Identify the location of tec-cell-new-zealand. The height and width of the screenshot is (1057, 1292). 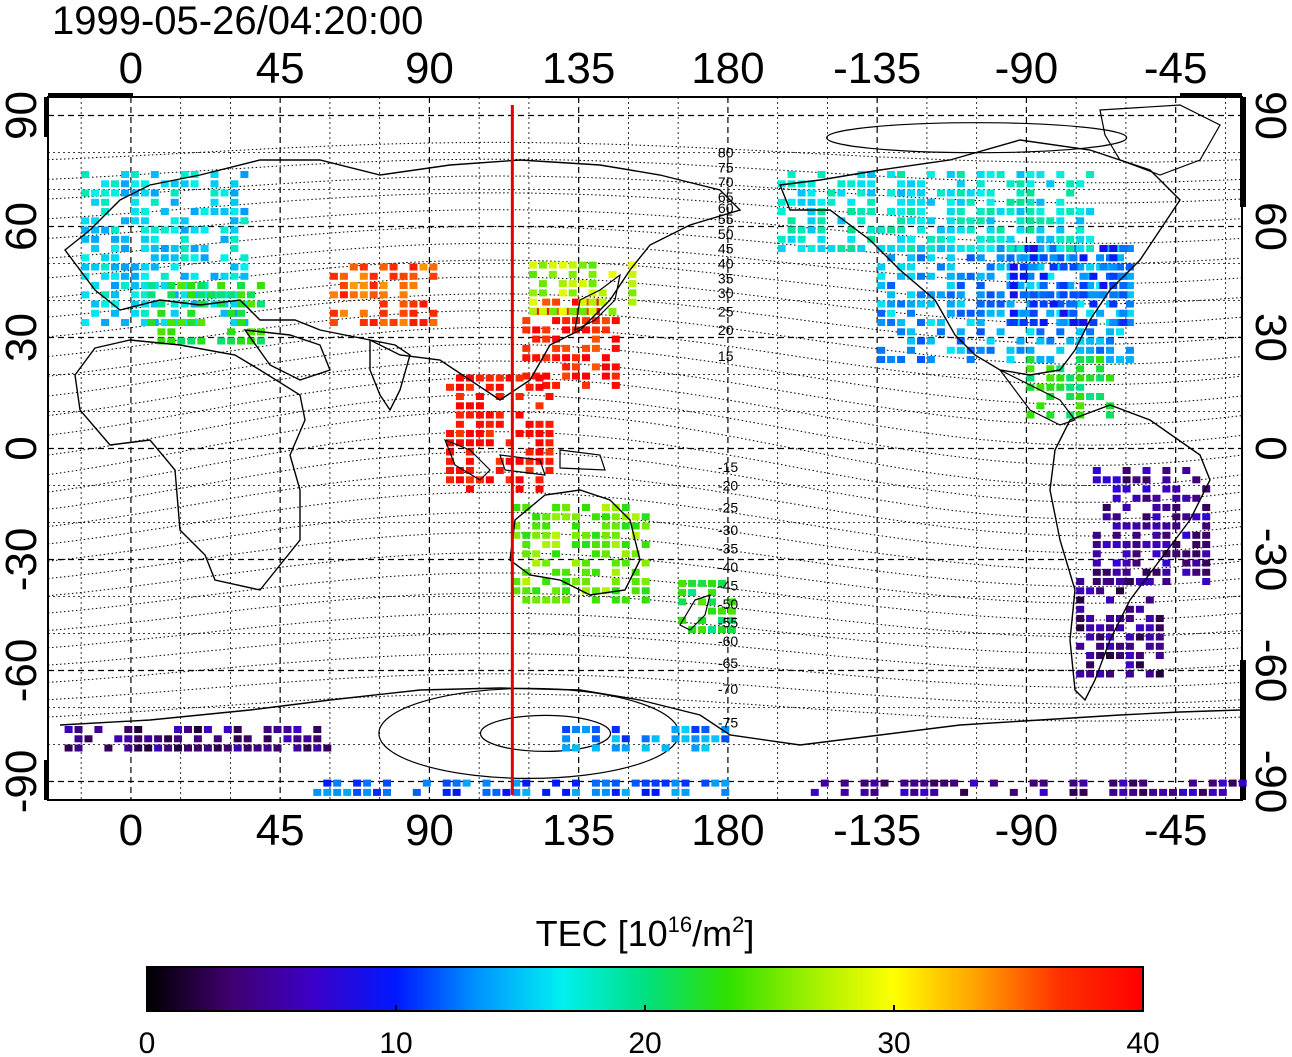
(731, 630).